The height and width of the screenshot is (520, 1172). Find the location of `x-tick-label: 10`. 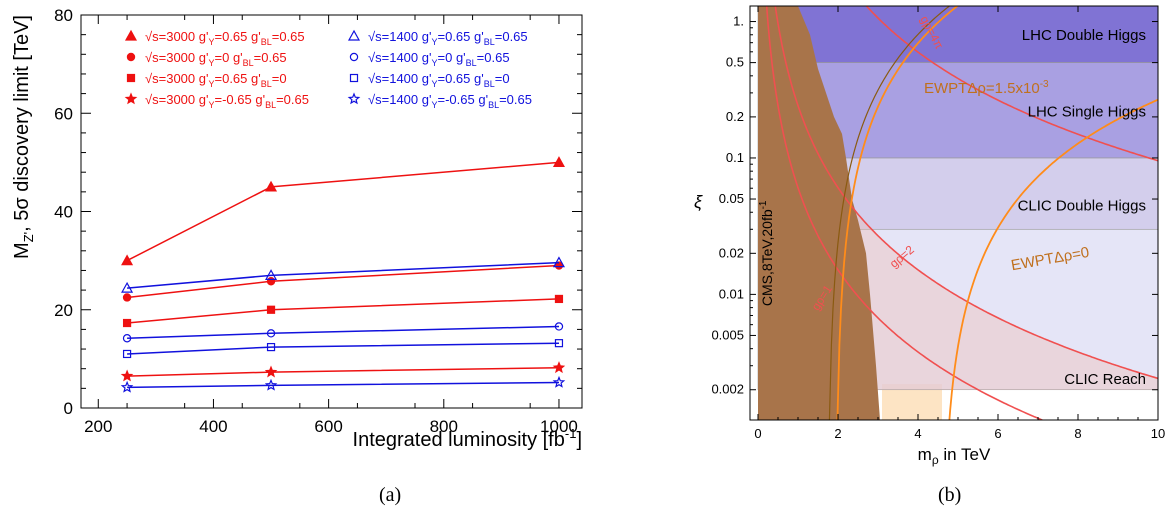

x-tick-label: 10 is located at coordinates (1158, 433).